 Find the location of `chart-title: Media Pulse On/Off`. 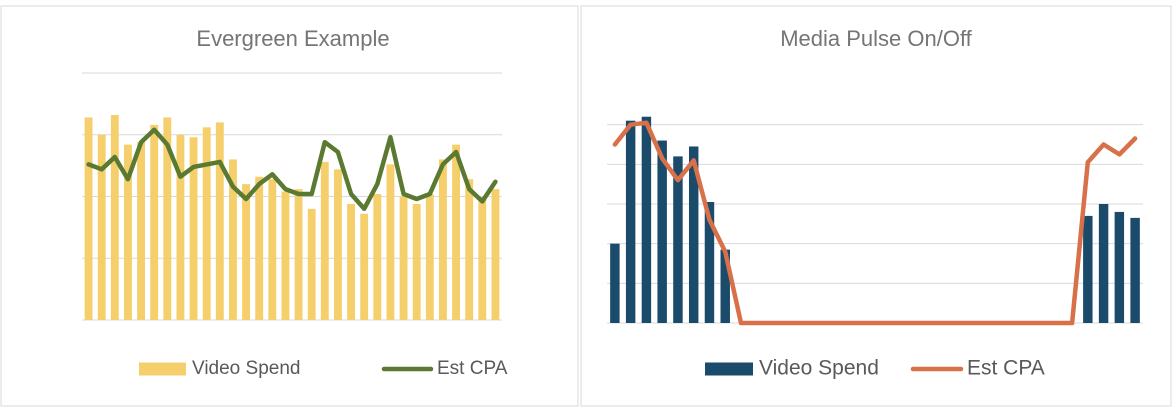

chart-title: Media Pulse On/Off is located at coordinates (876, 38).